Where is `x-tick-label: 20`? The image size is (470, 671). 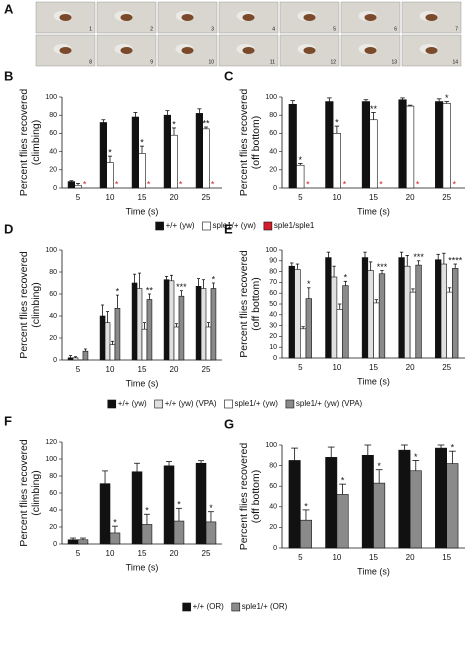 x-tick-label: 20 is located at coordinates (174, 369).